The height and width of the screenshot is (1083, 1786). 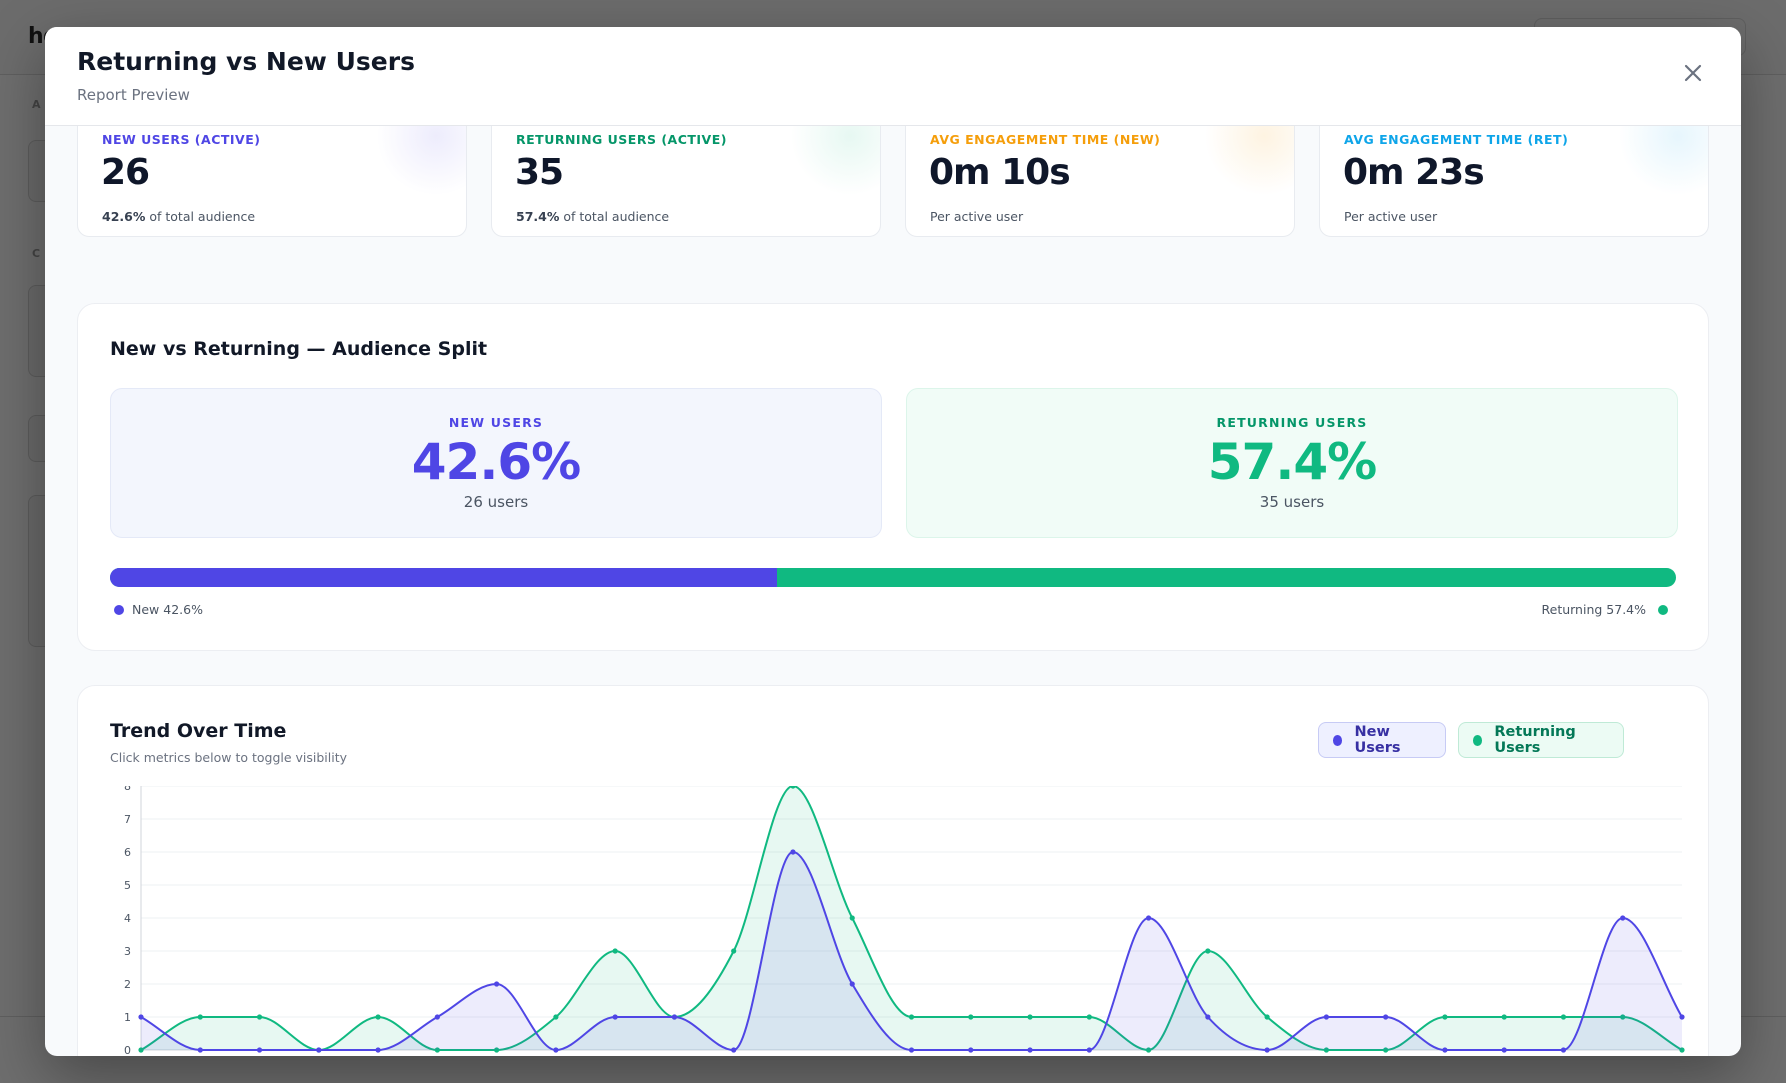 I want to click on new-users-split-box: NEW USERS 42.6% 26 users, so click(x=496, y=463).